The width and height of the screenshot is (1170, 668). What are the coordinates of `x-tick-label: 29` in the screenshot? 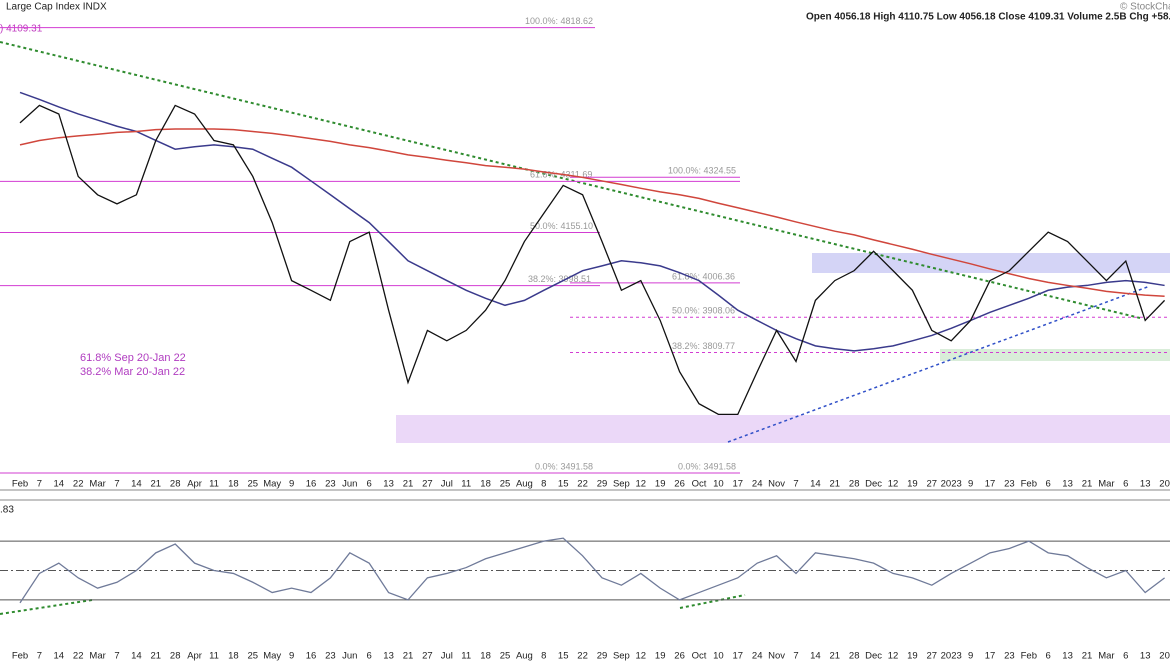 It's located at (602, 484).